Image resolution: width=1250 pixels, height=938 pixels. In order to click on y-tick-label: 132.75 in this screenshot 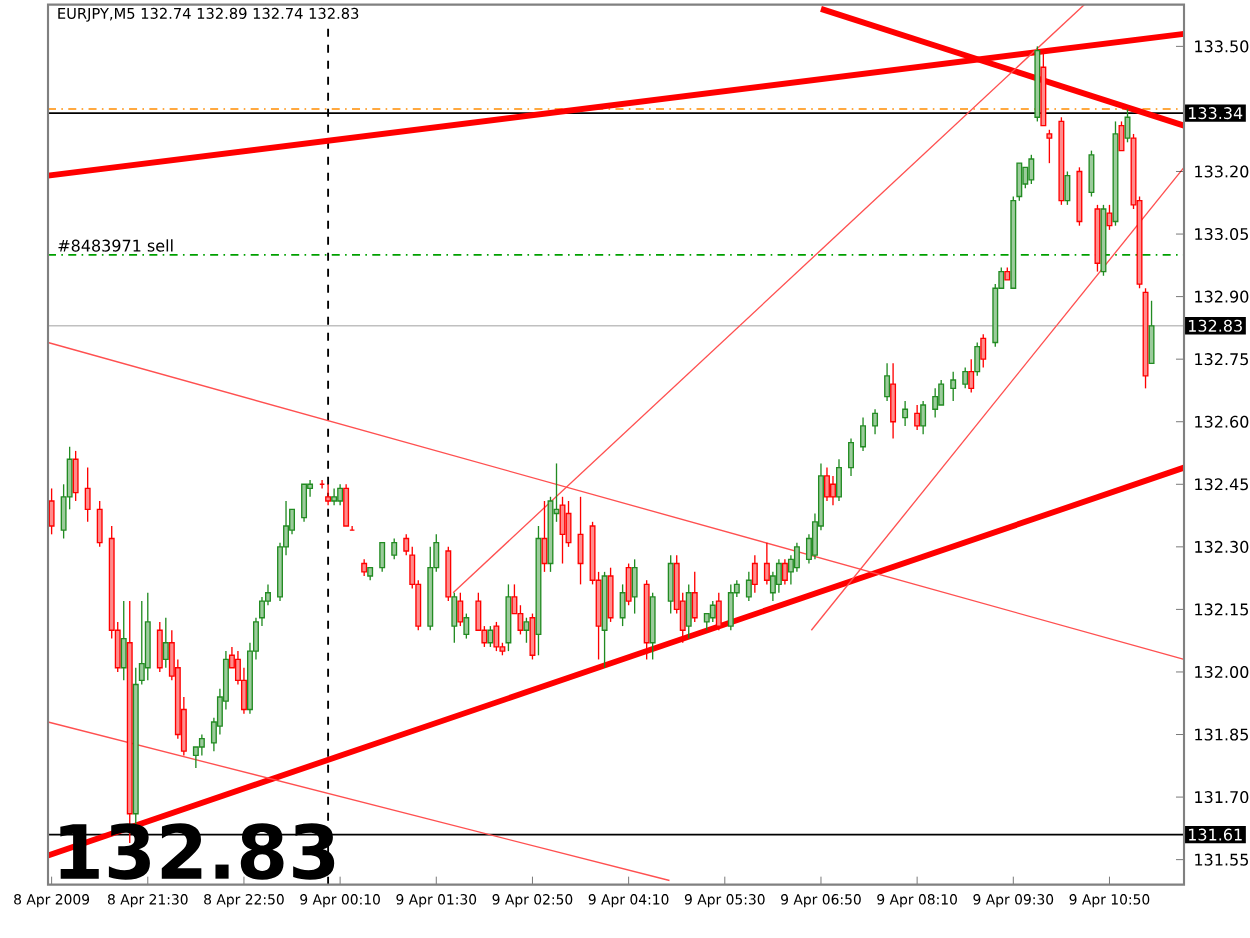, I will do `click(1221, 359)`.